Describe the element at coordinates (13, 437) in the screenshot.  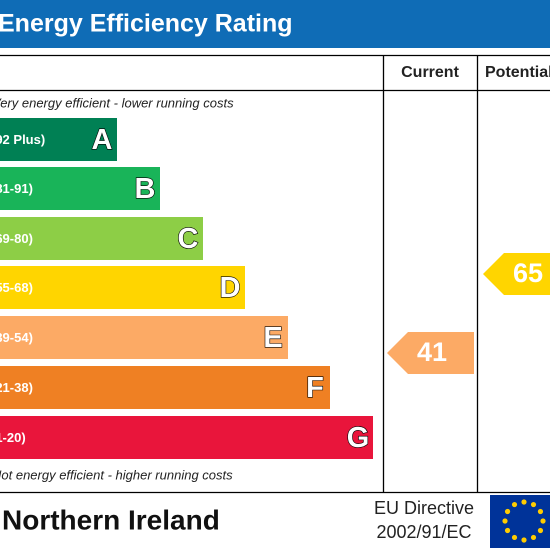
I see `band-range: (1-20)` at that location.